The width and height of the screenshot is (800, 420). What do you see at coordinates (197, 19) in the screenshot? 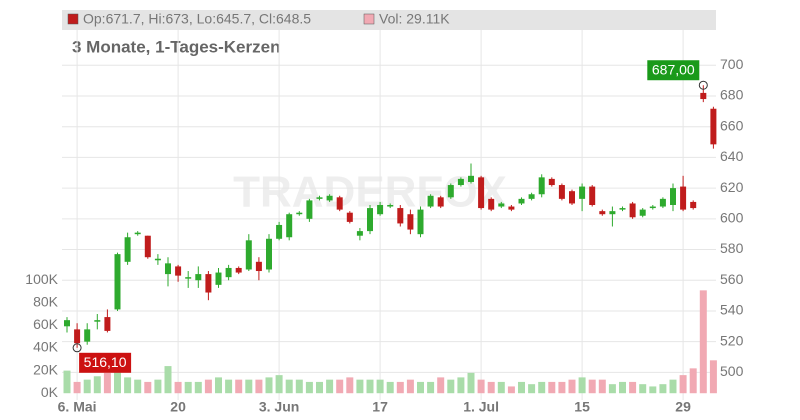
I see `ohlc-text: Op:671.7, Hi:673, Lo:645.7, Cl:648.5` at bounding box center [197, 19].